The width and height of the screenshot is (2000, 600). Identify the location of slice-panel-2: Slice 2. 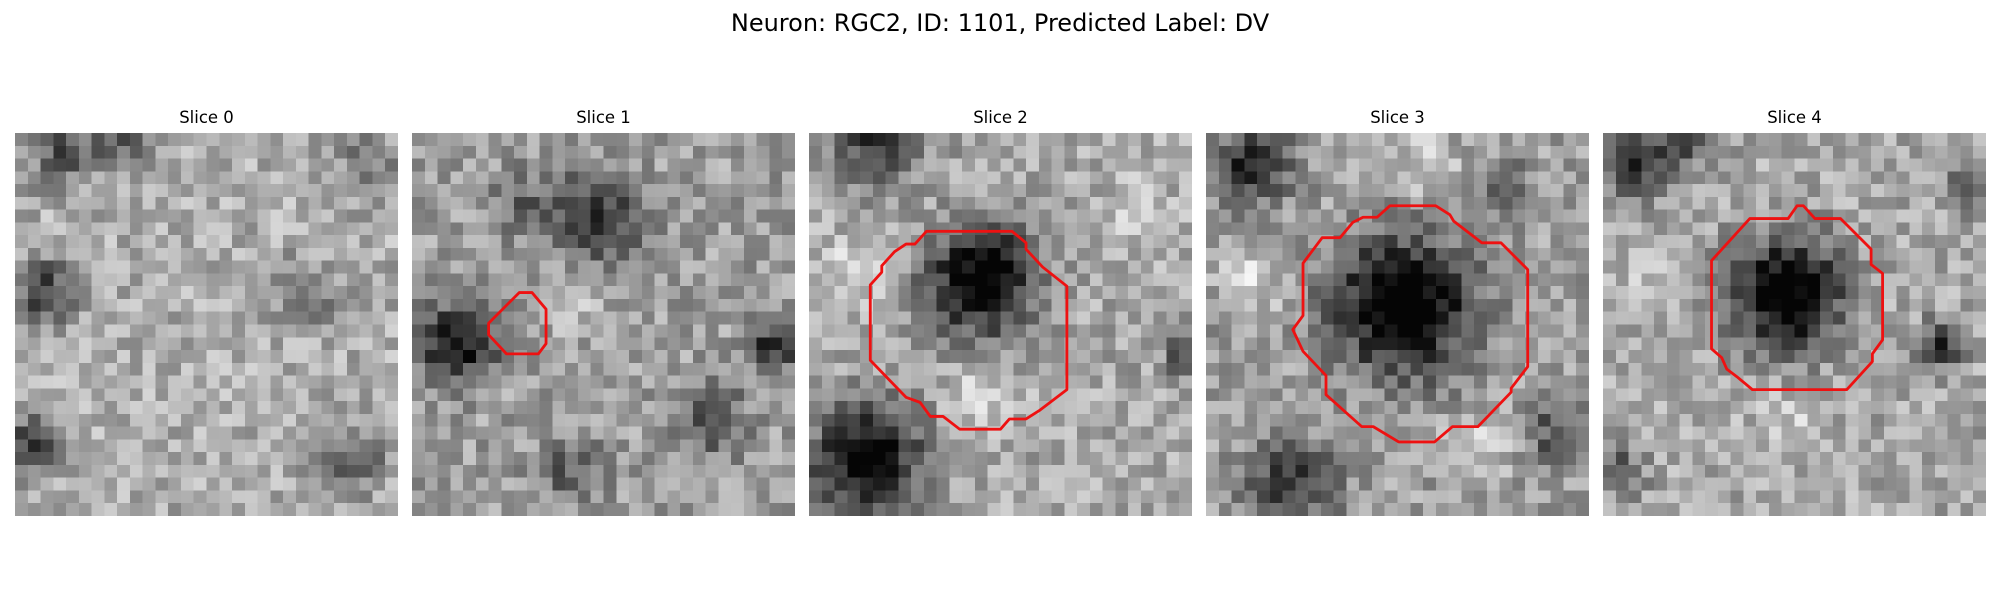
(1000, 312).